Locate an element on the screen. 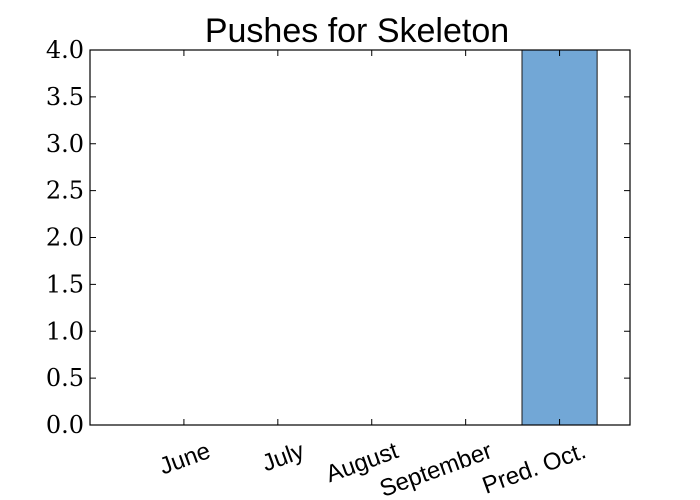 The image size is (700, 500). y-tick-label: 4.0 is located at coordinates (65, 50).